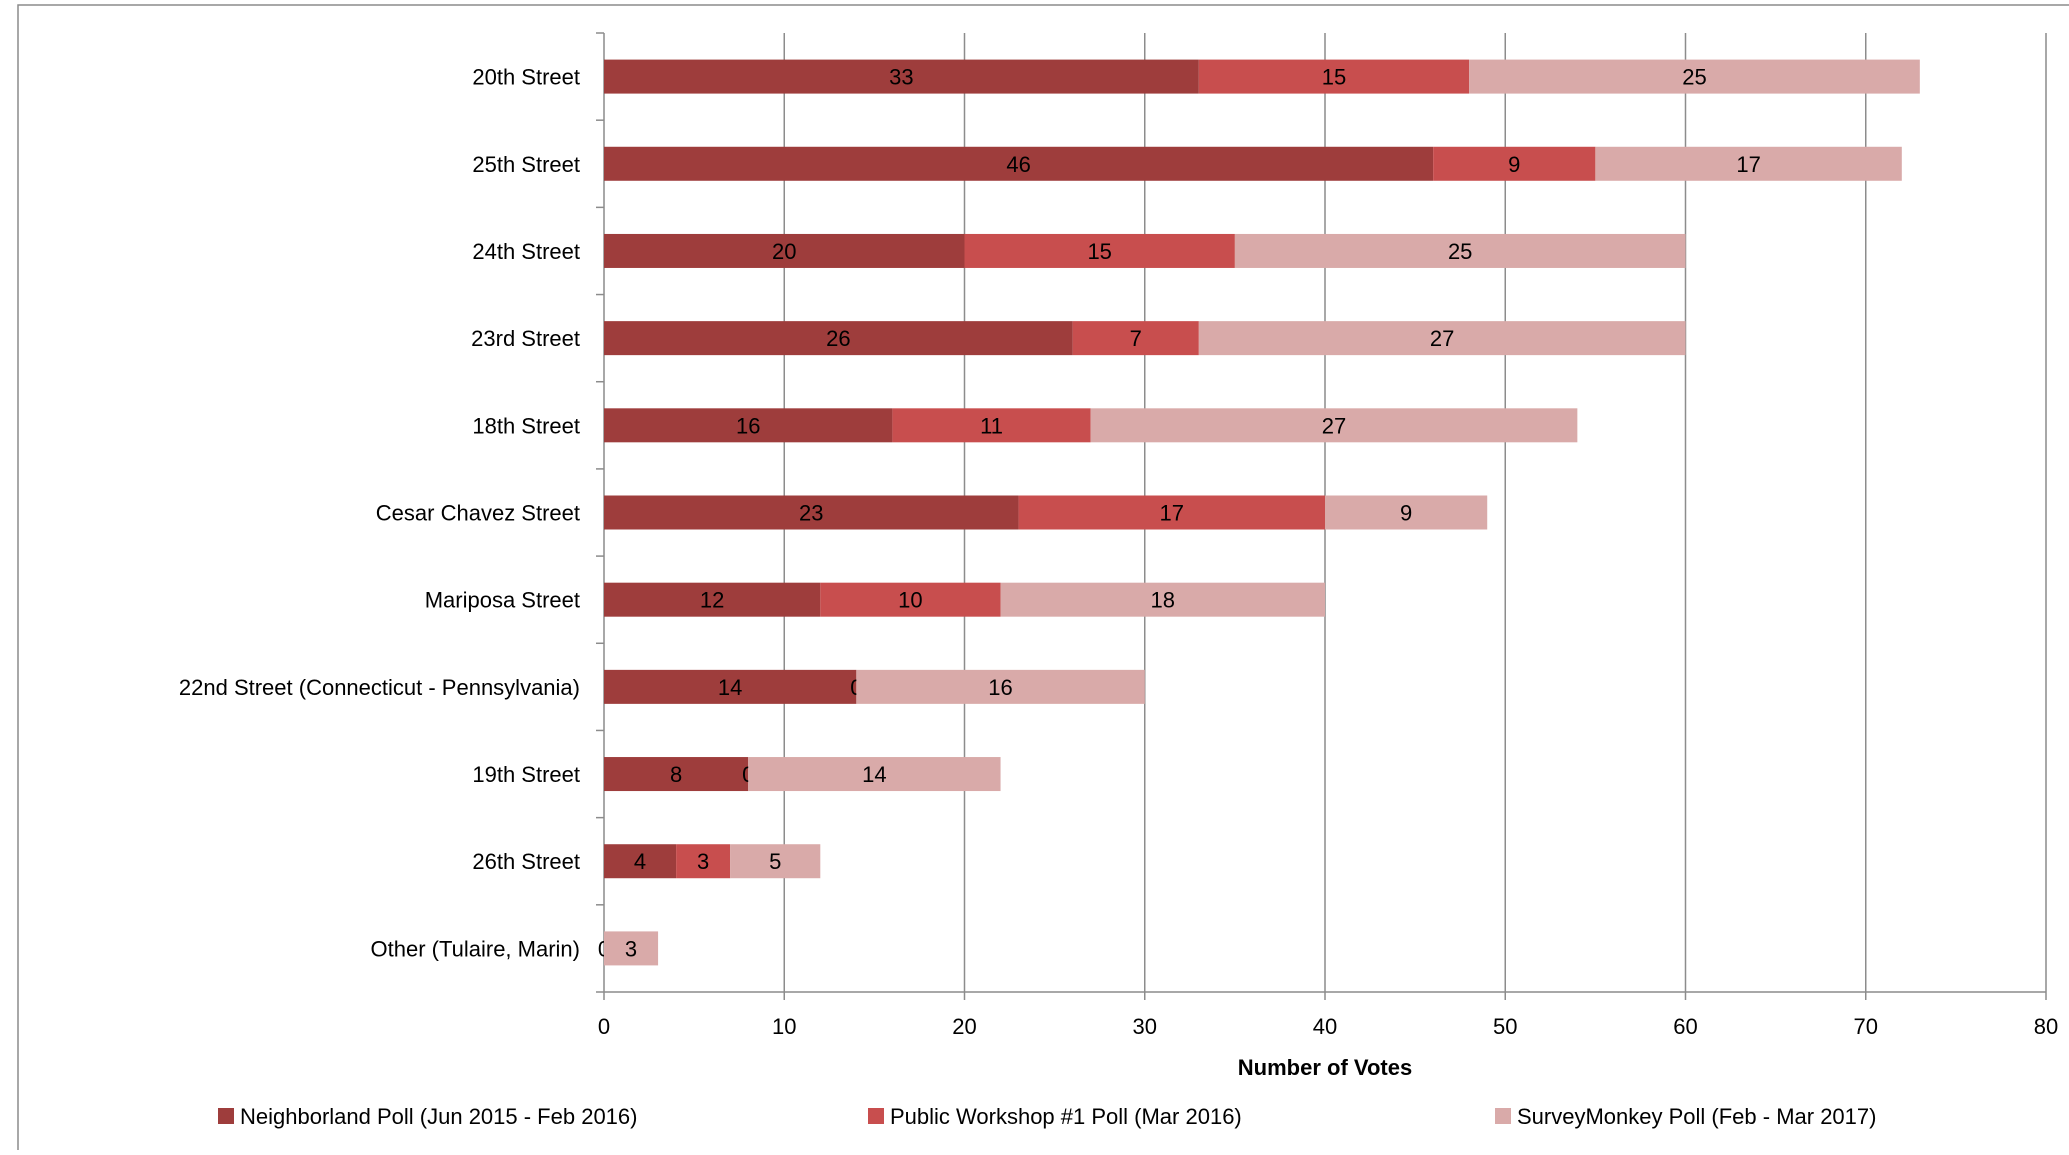  What do you see at coordinates (1325, 1026) in the screenshot?
I see `x-tick-label: 40` at bounding box center [1325, 1026].